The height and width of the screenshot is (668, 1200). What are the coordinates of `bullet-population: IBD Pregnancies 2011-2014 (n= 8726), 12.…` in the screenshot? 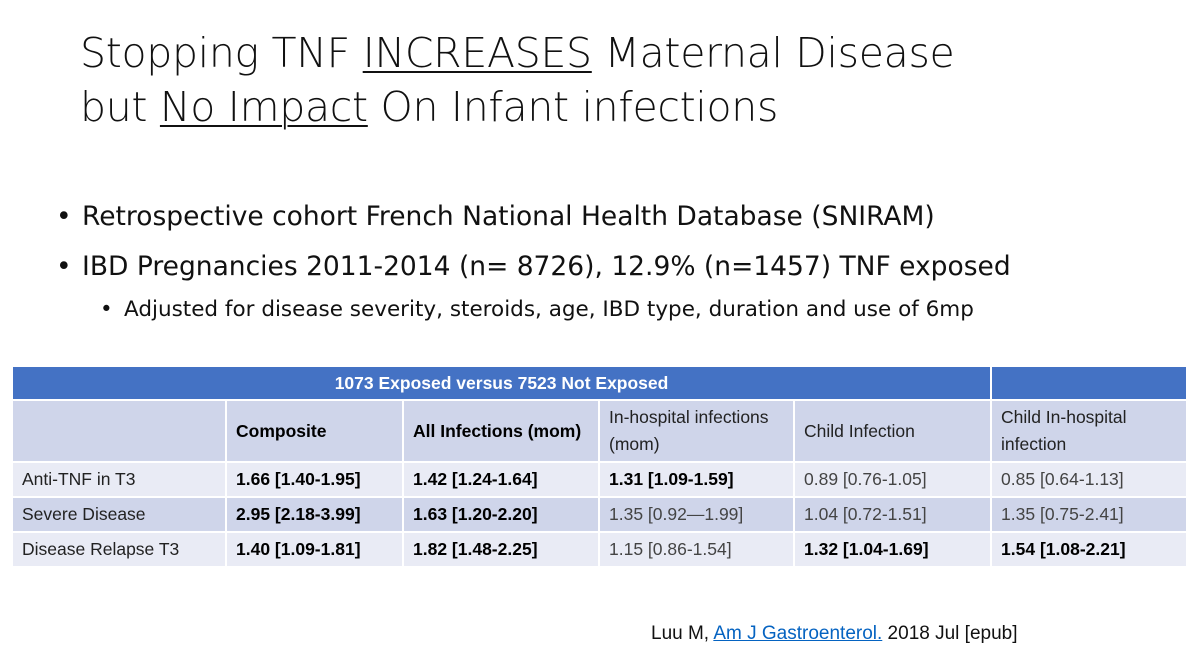 It's located at (616, 267).